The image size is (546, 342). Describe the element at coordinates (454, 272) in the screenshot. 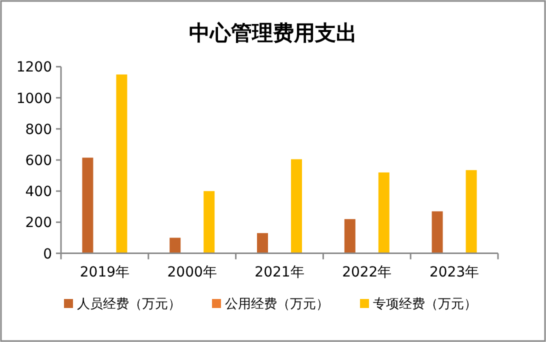

I see `x-tick-label: 2023年` at that location.